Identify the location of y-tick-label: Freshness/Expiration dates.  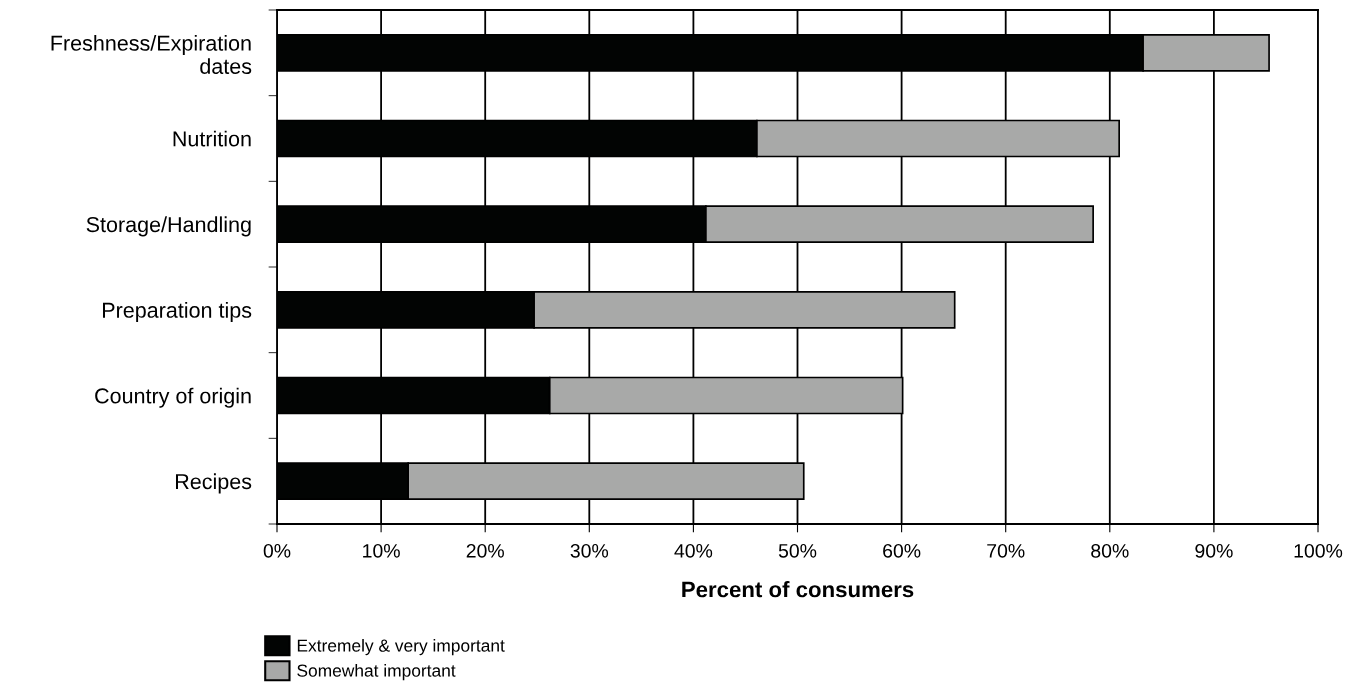
(151, 54).